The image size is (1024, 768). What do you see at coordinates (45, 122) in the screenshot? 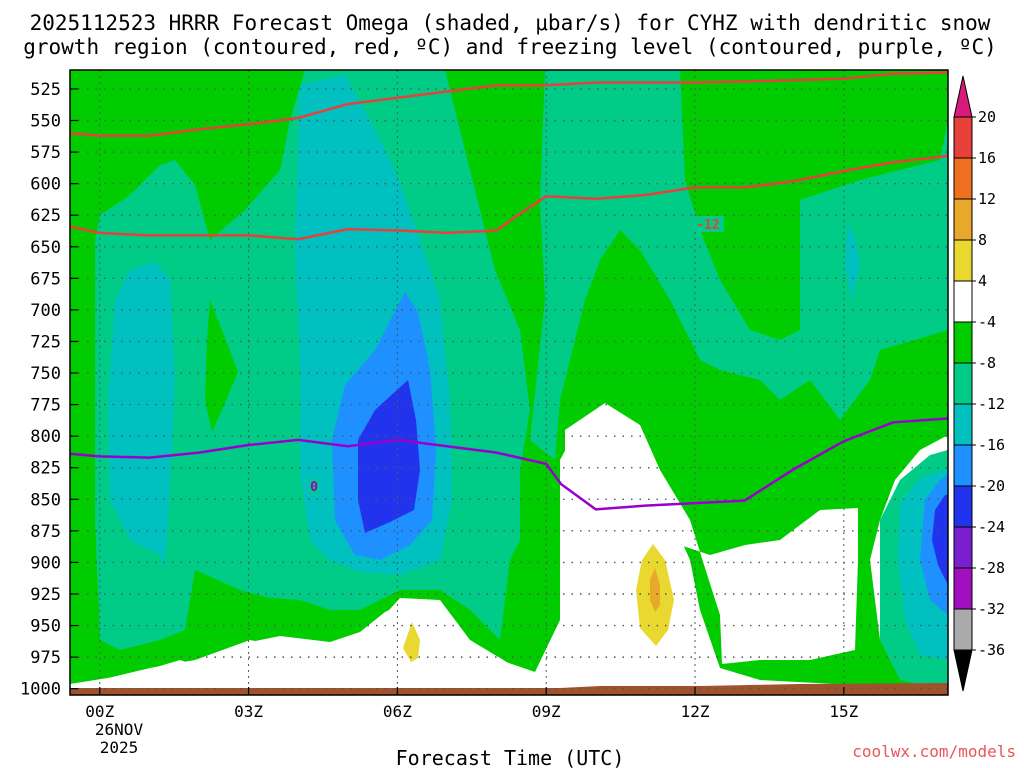
I see `y-tick-label: 550` at bounding box center [45, 122].